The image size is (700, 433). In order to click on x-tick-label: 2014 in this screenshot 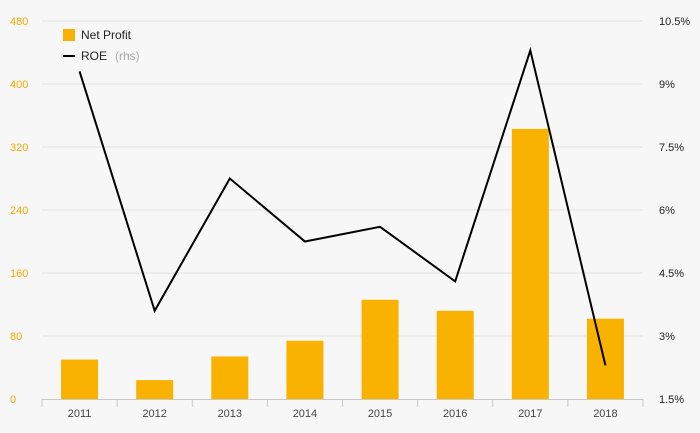, I will do `click(305, 414)`.